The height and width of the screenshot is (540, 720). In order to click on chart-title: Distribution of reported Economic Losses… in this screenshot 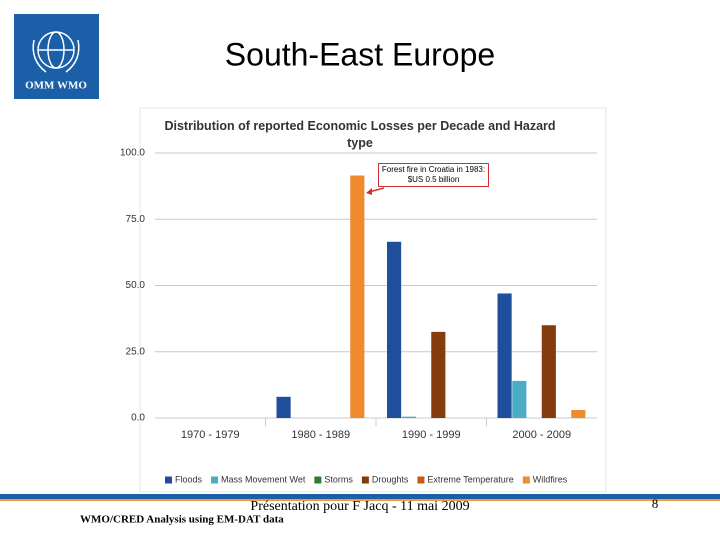, I will do `click(360, 134)`.